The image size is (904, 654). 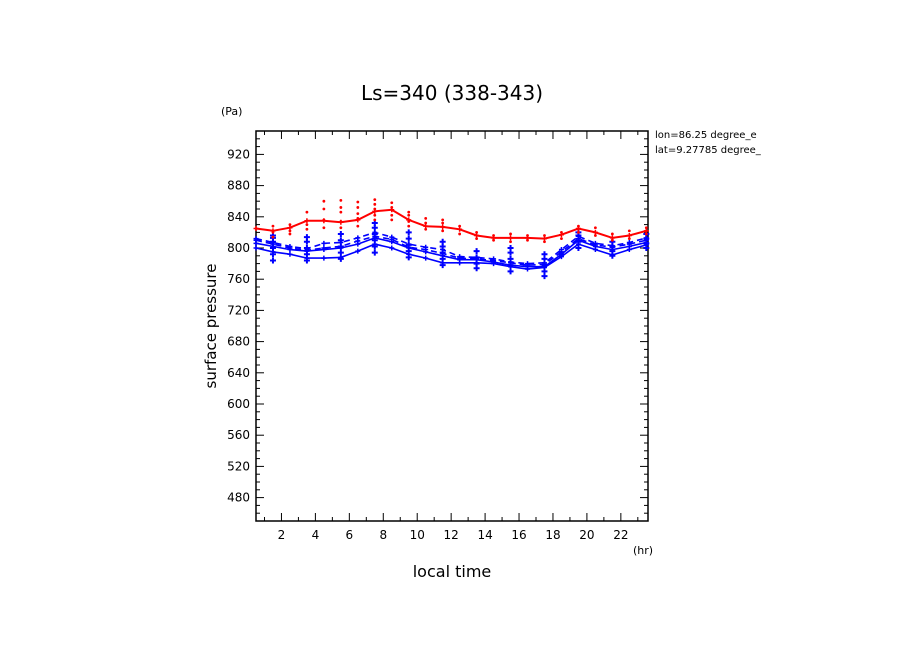 I want to click on y-tick-label: 520, so click(x=238, y=466).